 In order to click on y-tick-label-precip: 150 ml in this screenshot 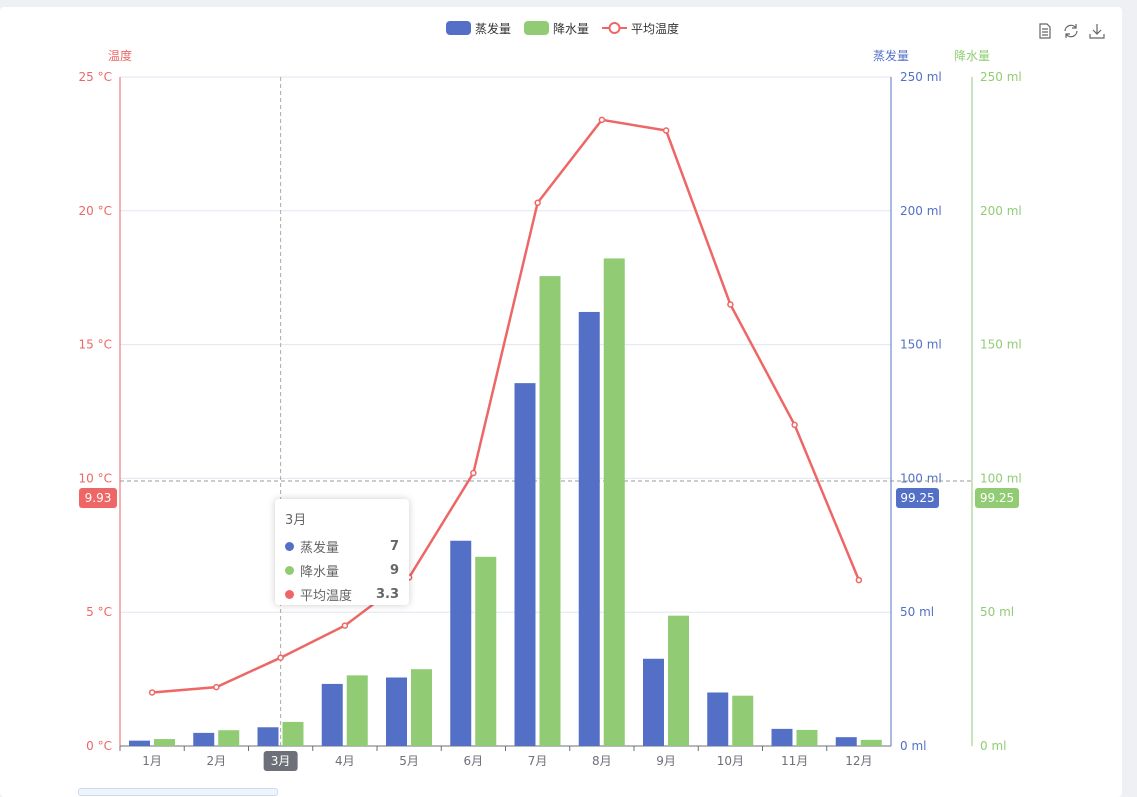, I will do `click(1001, 345)`.